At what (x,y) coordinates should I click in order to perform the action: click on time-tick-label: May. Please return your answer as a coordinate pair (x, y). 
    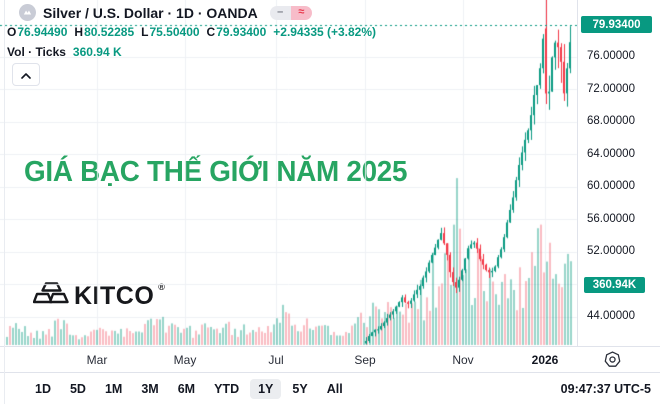
    Looking at the image, I should click on (185, 360).